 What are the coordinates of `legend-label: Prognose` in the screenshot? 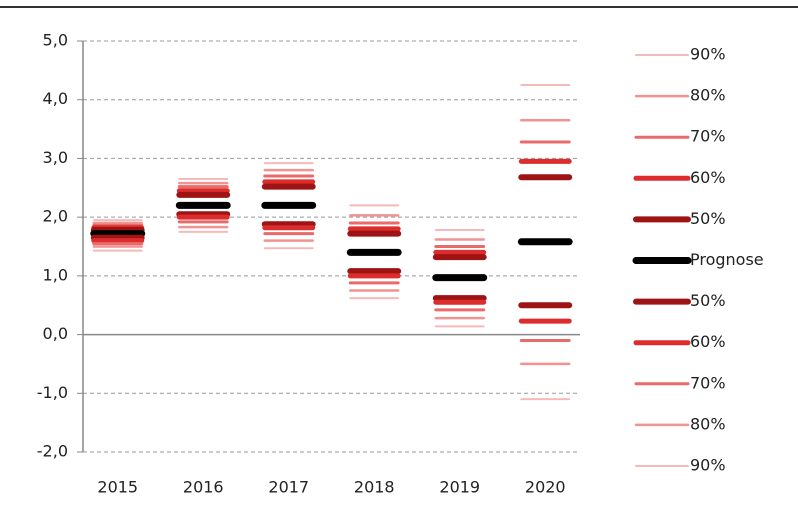 It's located at (727, 259).